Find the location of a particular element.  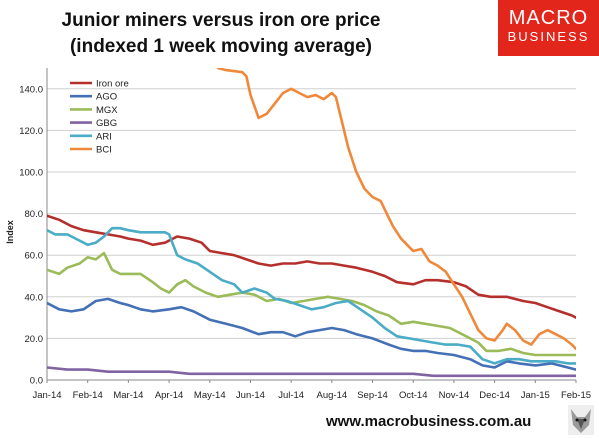

x-tick-label: Jan-14 is located at coordinates (46, 395).